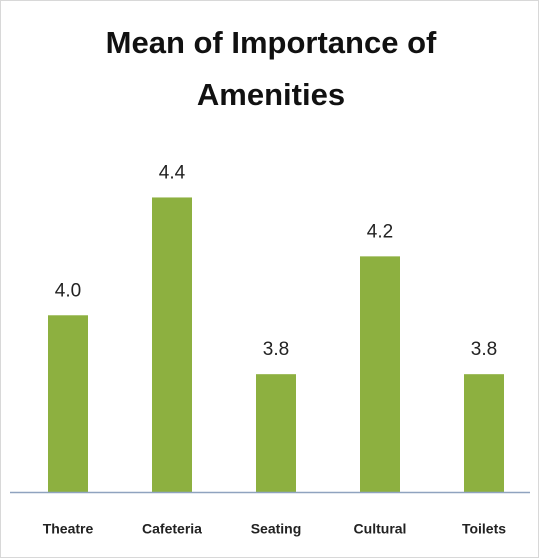  What do you see at coordinates (68, 529) in the screenshot?
I see `x-tick-label: Theatre` at bounding box center [68, 529].